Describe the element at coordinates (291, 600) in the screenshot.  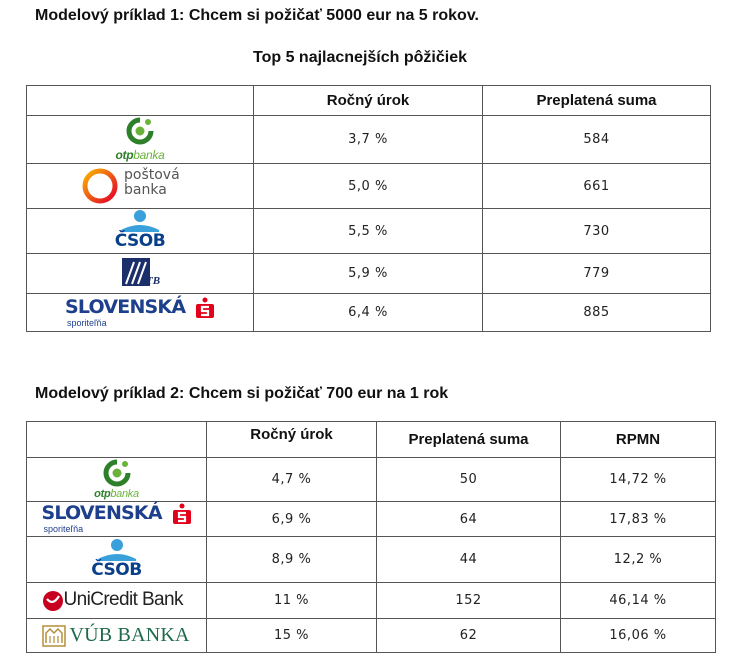
I see `rate-cell: 11 %` at that location.